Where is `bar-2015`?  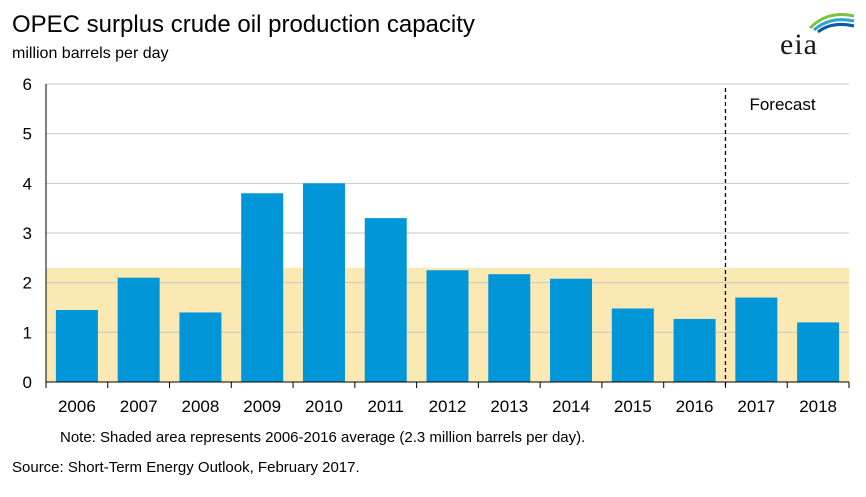 bar-2015 is located at coordinates (632, 345).